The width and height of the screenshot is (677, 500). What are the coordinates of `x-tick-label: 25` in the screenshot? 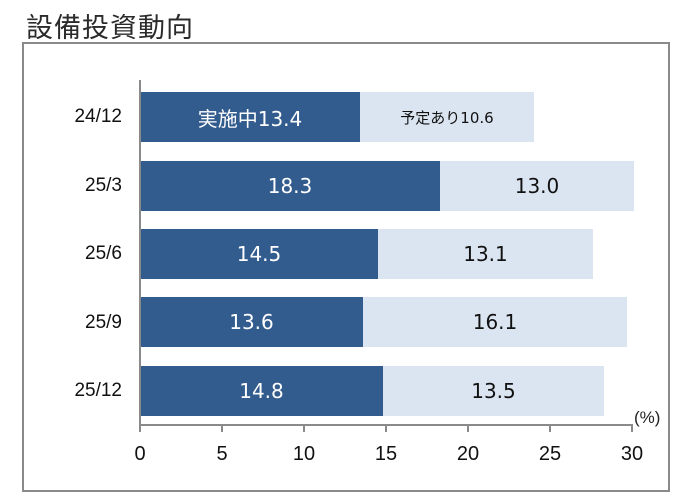 It's located at (550, 454).